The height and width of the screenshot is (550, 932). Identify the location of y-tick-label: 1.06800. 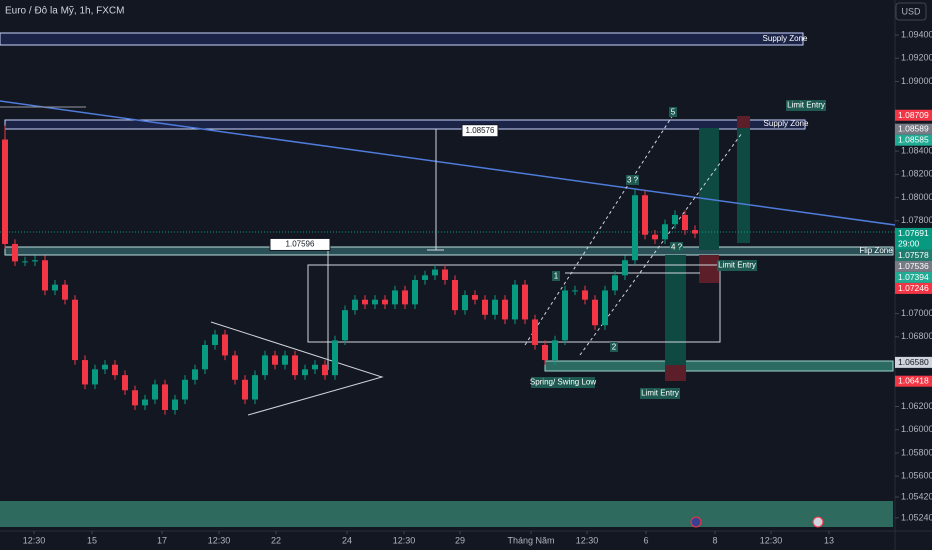
(916, 336).